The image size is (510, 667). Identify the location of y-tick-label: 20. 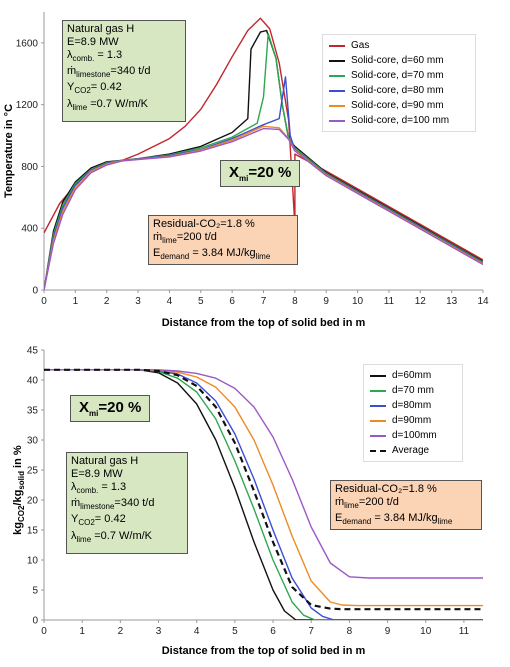
(33, 501).